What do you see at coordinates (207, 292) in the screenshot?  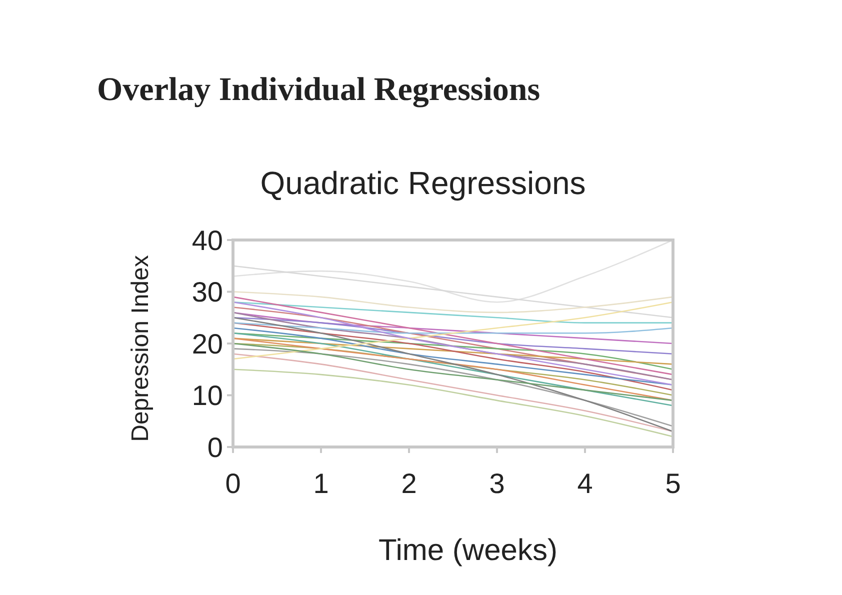 I see `y-tick-label: 30` at bounding box center [207, 292].